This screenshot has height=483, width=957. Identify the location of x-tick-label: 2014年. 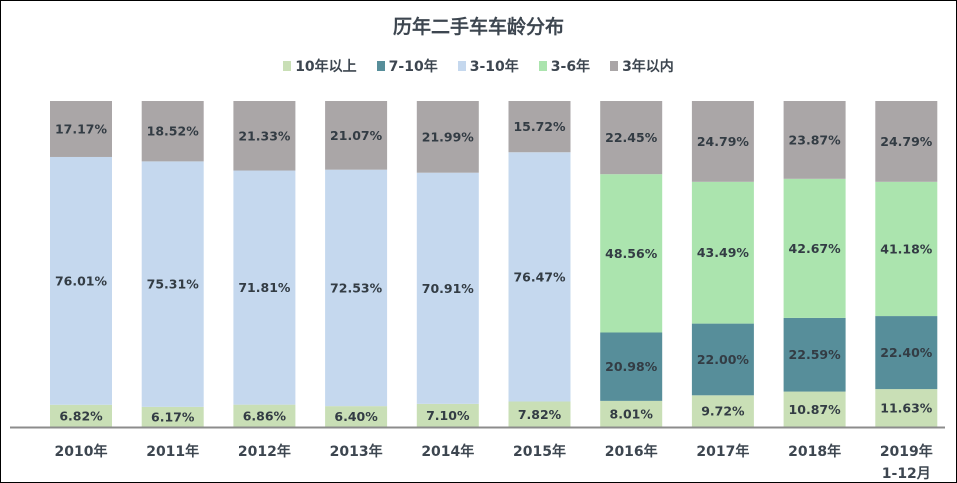
(447, 451).